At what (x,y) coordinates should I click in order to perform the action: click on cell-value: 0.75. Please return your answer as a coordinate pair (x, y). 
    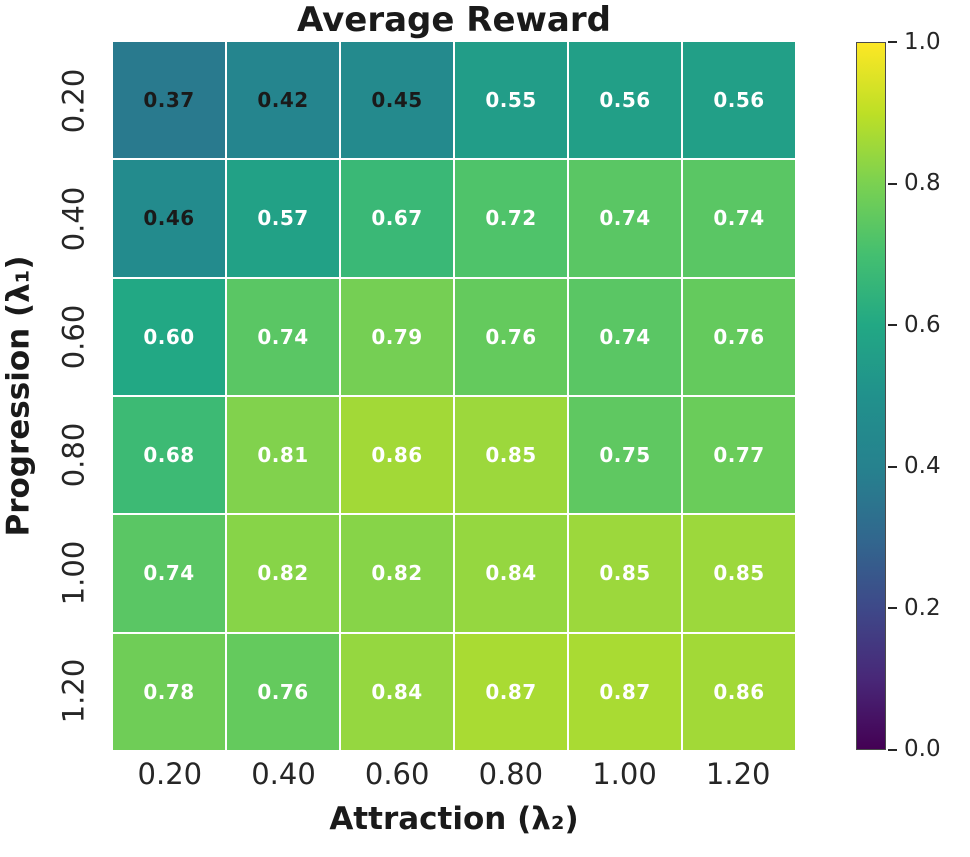
    Looking at the image, I should click on (625, 455).